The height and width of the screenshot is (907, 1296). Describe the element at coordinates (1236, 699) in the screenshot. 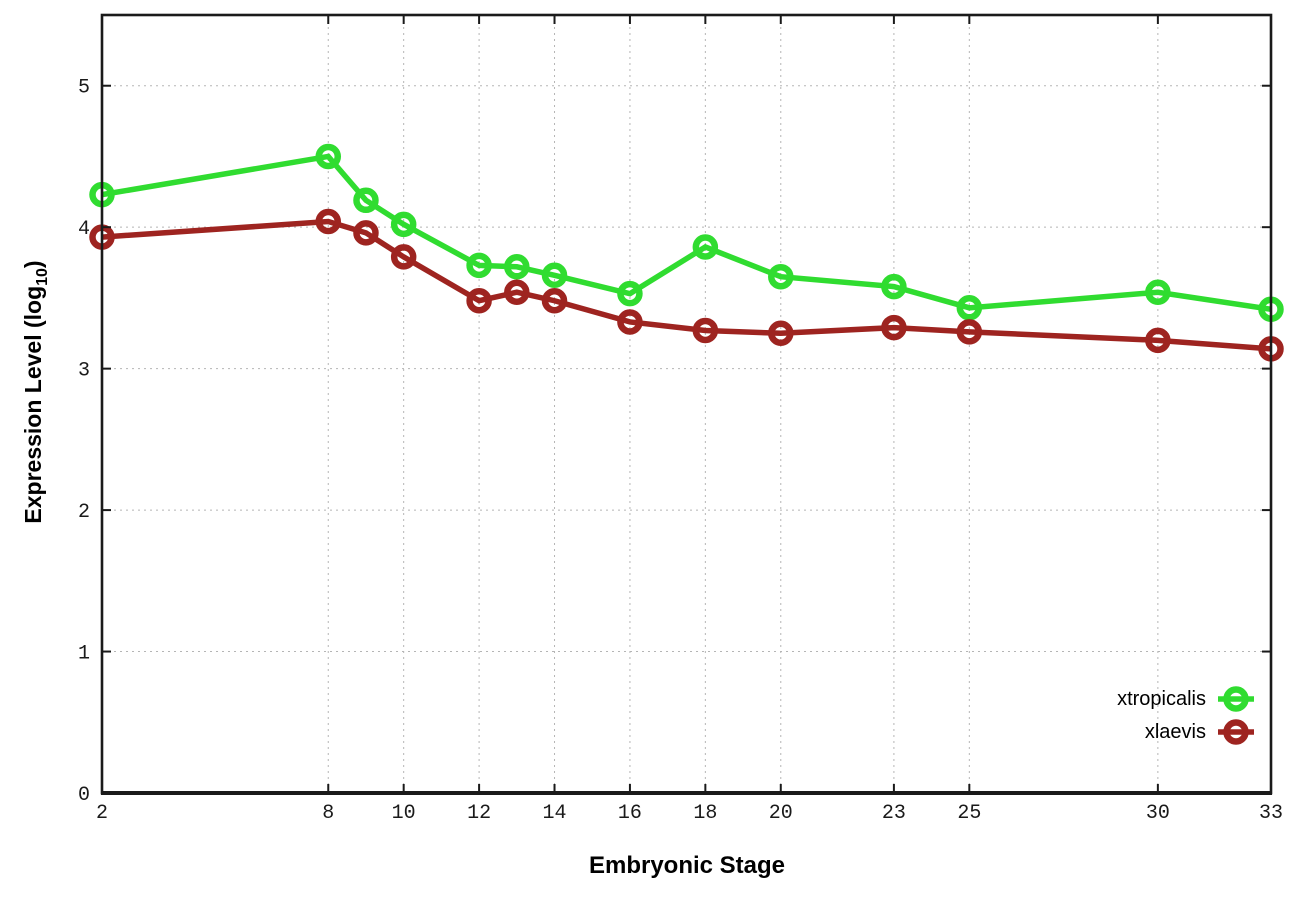

I see `legend-sample-xtropicalis-icon` at that location.